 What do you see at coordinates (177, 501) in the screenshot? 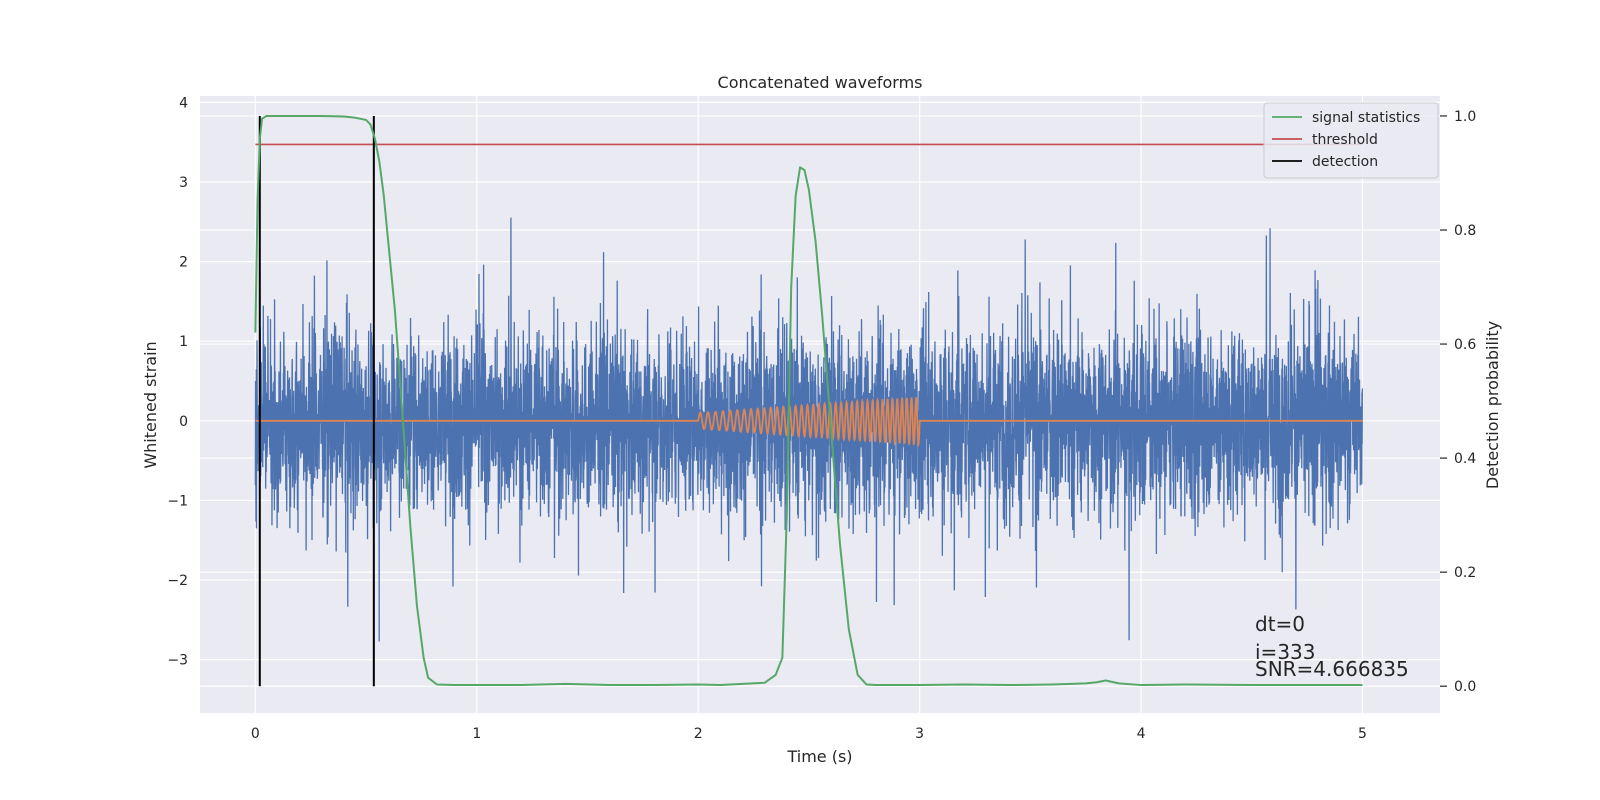
I see `y-tick-label: −1` at bounding box center [177, 501].